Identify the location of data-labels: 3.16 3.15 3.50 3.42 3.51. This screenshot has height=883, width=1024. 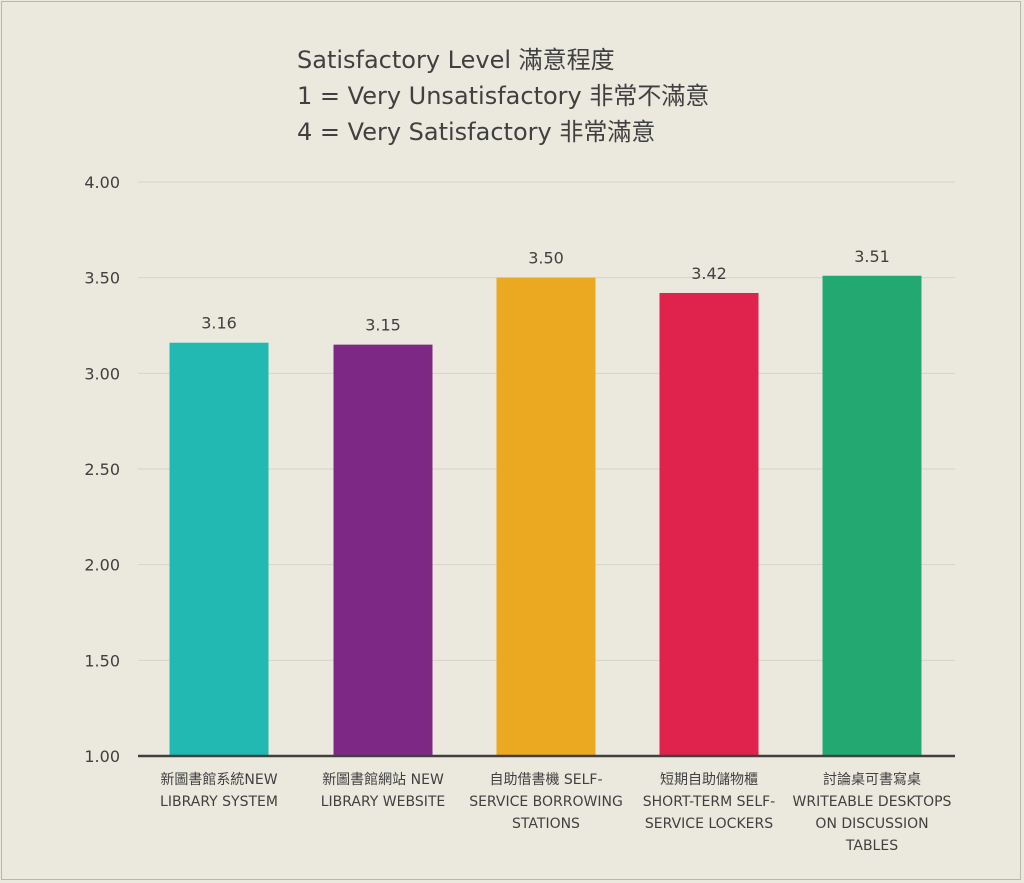
(545, 291).